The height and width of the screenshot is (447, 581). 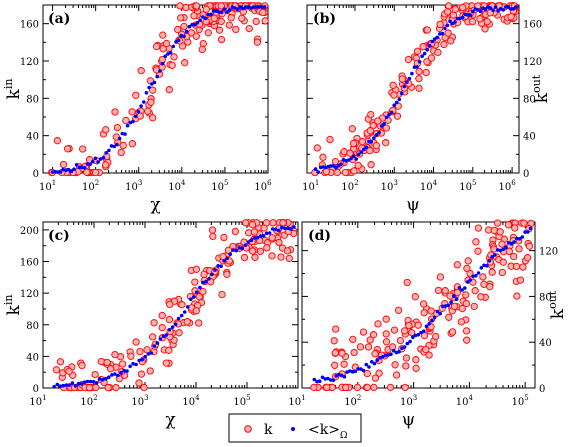 I want to click on x-tick-label: 10⁶, so click(x=263, y=186).